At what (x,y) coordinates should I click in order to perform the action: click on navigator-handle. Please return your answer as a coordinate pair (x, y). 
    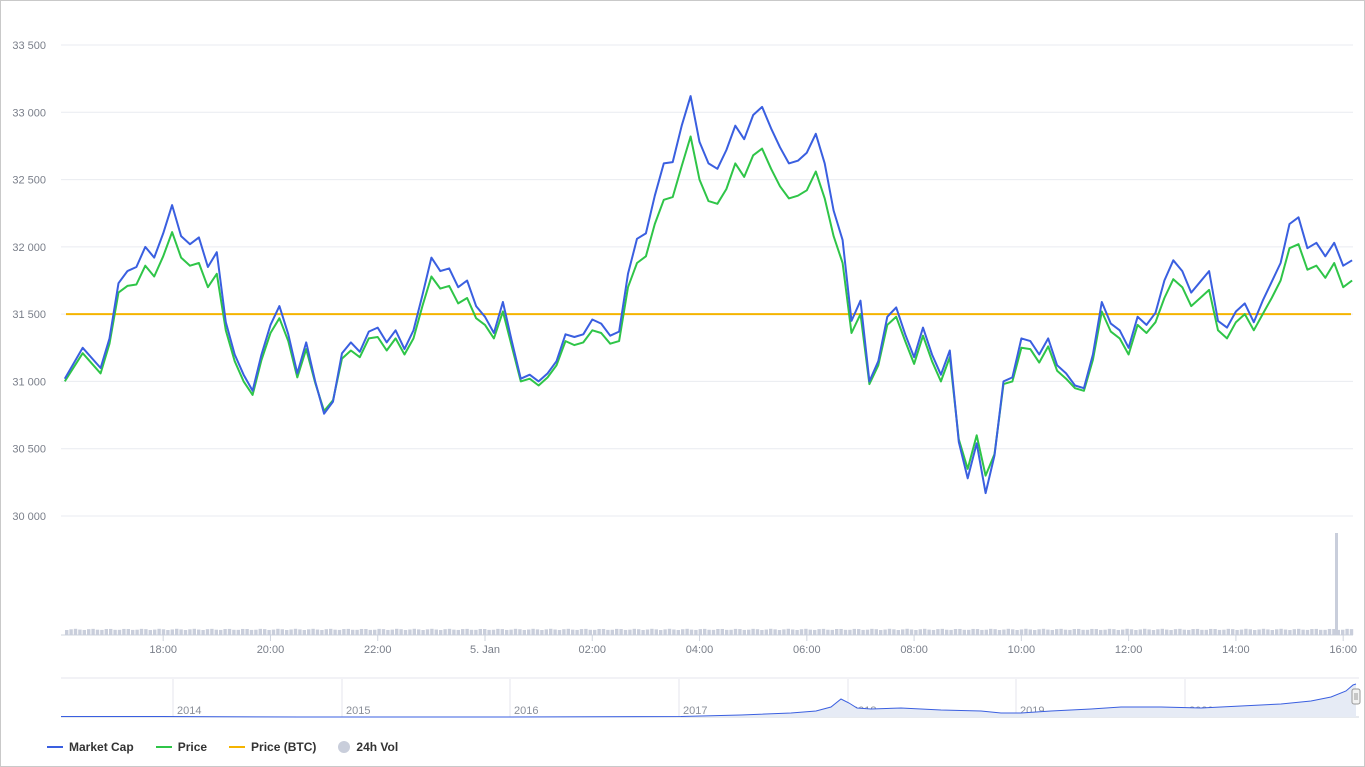
    Looking at the image, I should click on (1356, 696).